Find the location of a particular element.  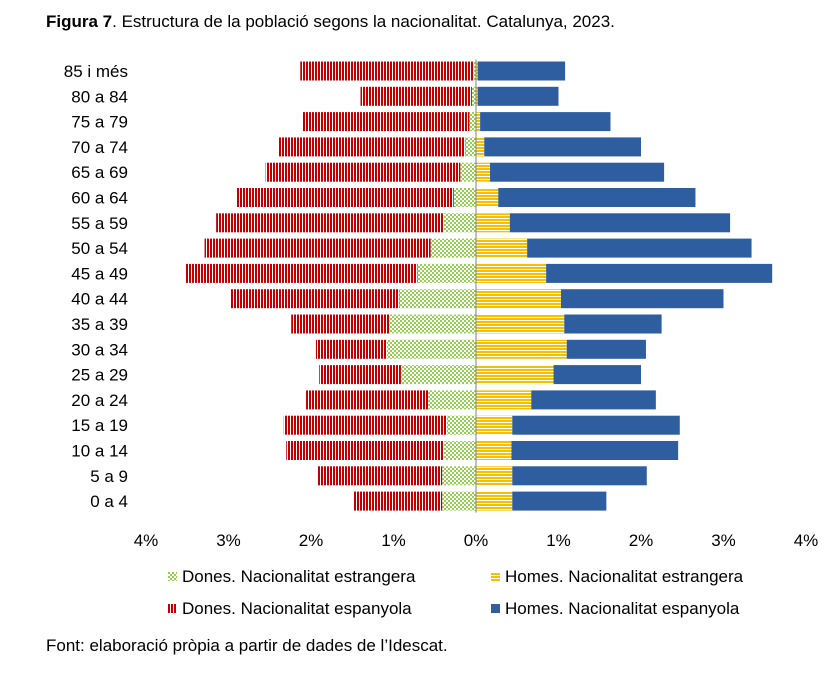

category-label-55-a-59: 55 a 59 is located at coordinates (99, 223).